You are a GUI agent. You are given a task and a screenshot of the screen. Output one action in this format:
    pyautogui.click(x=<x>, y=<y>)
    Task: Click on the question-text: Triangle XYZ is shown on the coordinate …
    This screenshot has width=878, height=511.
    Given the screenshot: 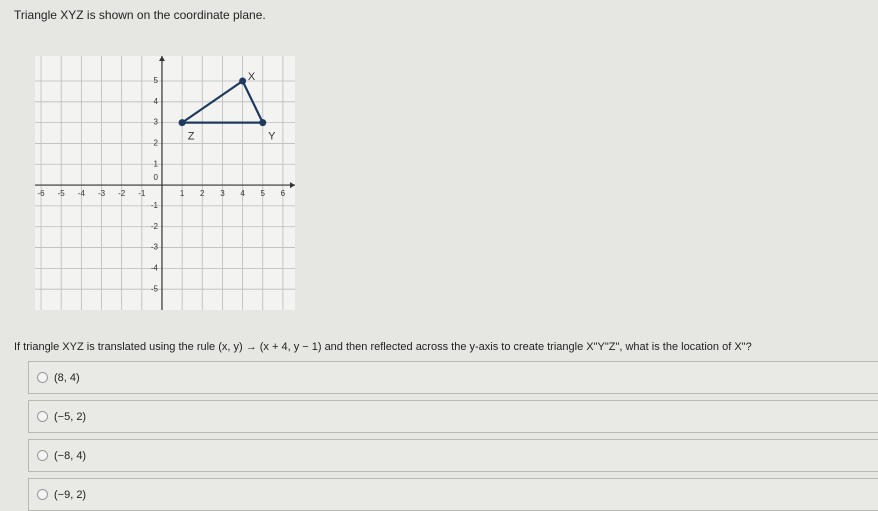 What is the action you would take?
    pyautogui.click(x=140, y=15)
    